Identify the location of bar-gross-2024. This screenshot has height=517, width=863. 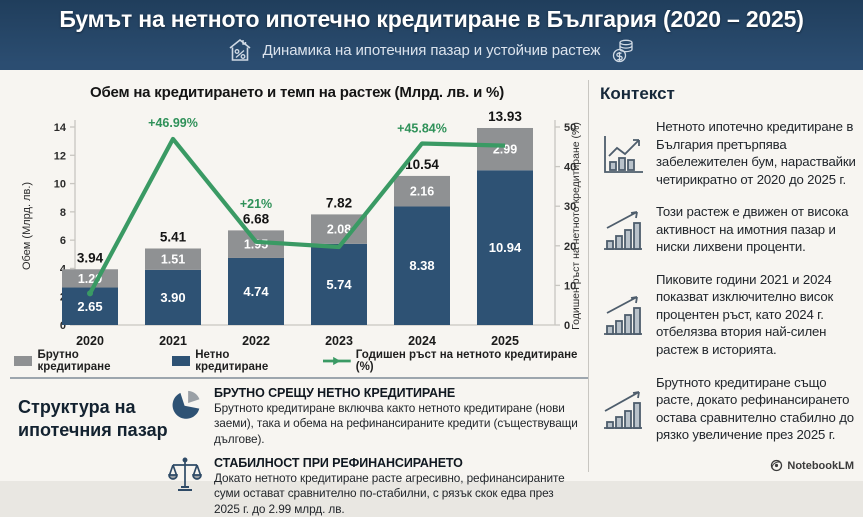
(422, 191).